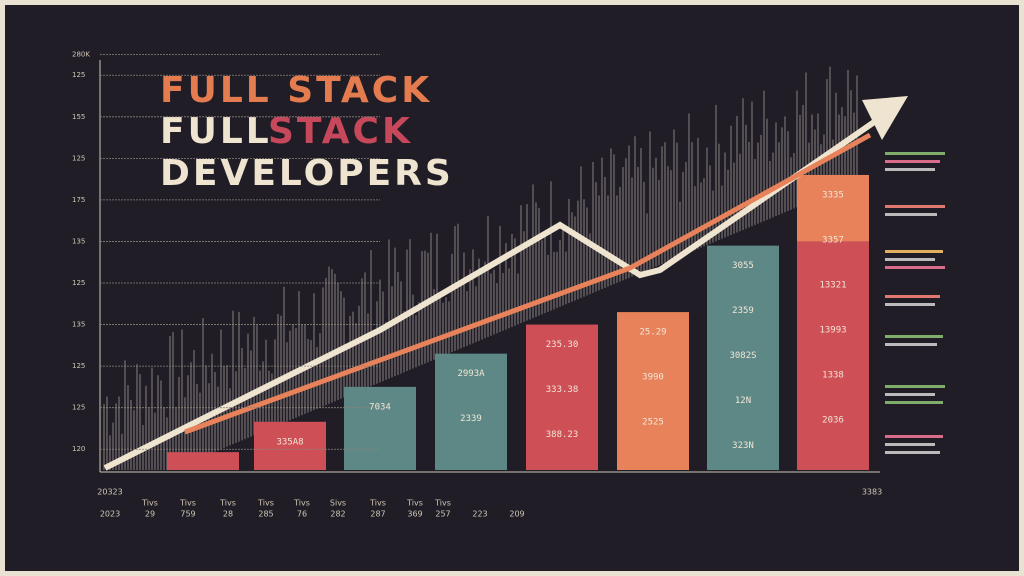 The width and height of the screenshot is (1024, 576). What do you see at coordinates (109, 492) in the screenshot?
I see `x-label: 20323` at bounding box center [109, 492].